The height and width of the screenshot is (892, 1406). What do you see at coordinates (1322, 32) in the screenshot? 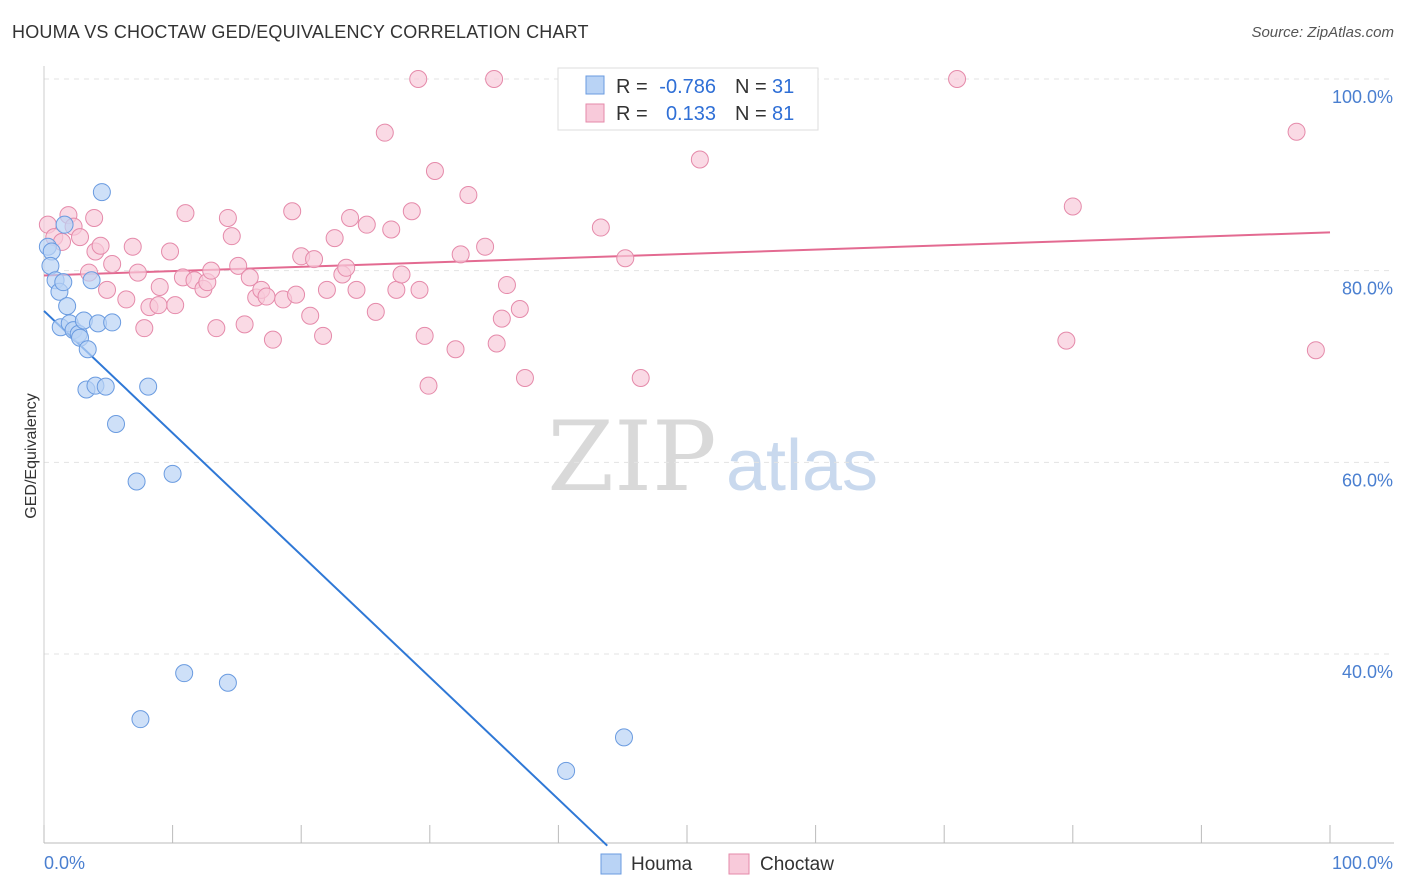
I see `source-credit: Source: ZipAtlas.com` at bounding box center [1322, 32].